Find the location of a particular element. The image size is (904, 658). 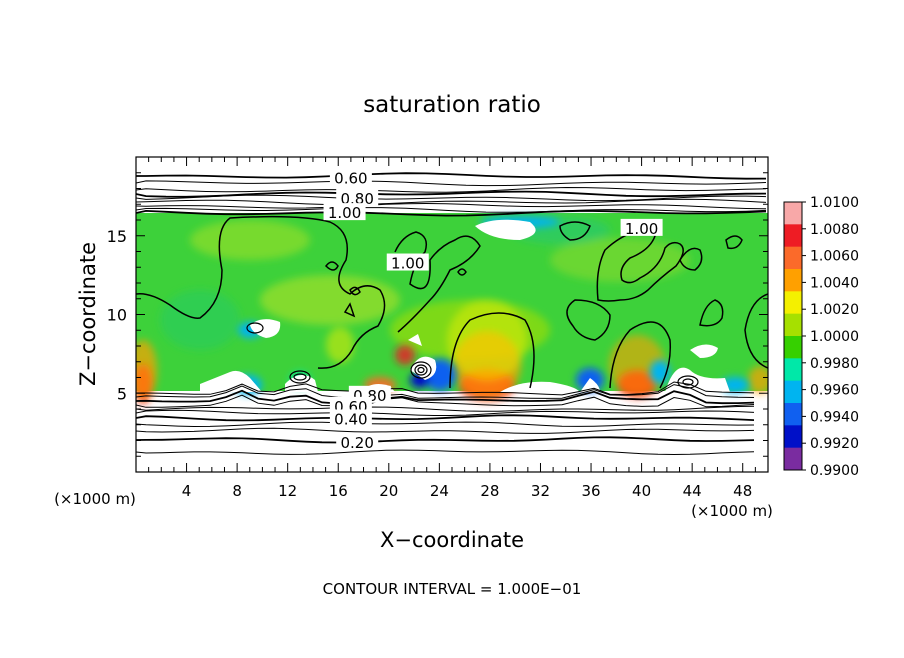

contour-interval-note: CONTOUR INTERVAL = 1.000E−01 is located at coordinates (452, 589).